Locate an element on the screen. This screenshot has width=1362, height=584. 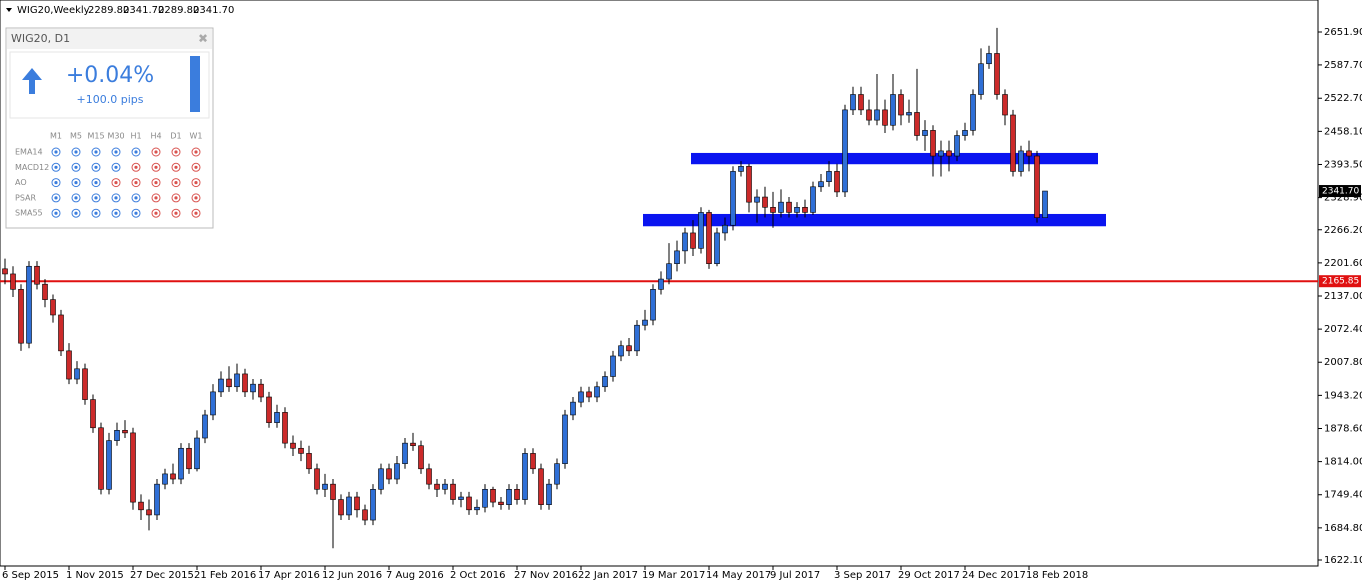
price-tag is located at coordinates (1340, 191).